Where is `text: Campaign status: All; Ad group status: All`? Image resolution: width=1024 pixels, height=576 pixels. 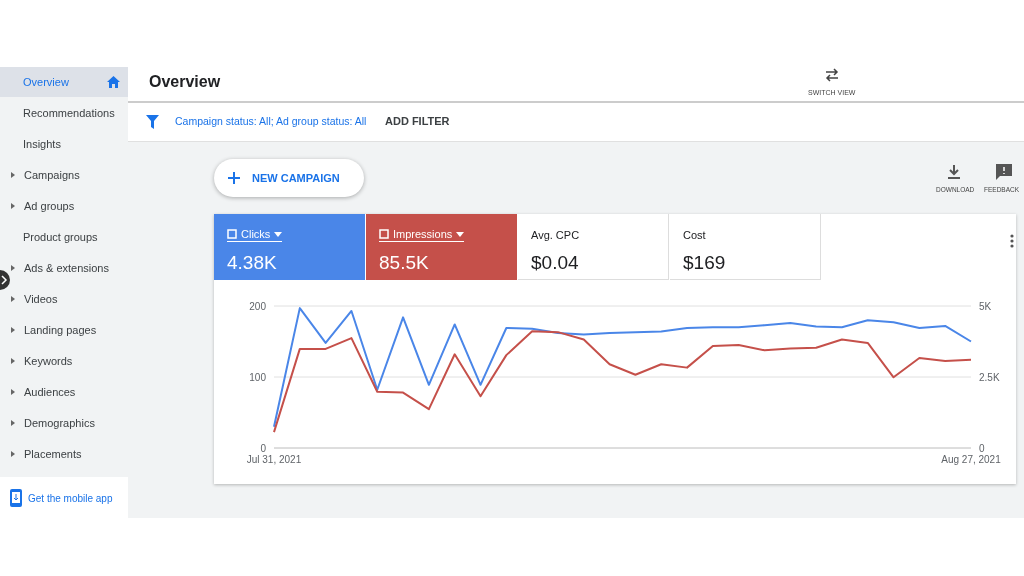
text: Campaign status: All; Ad group status: All is located at coordinates (271, 121).